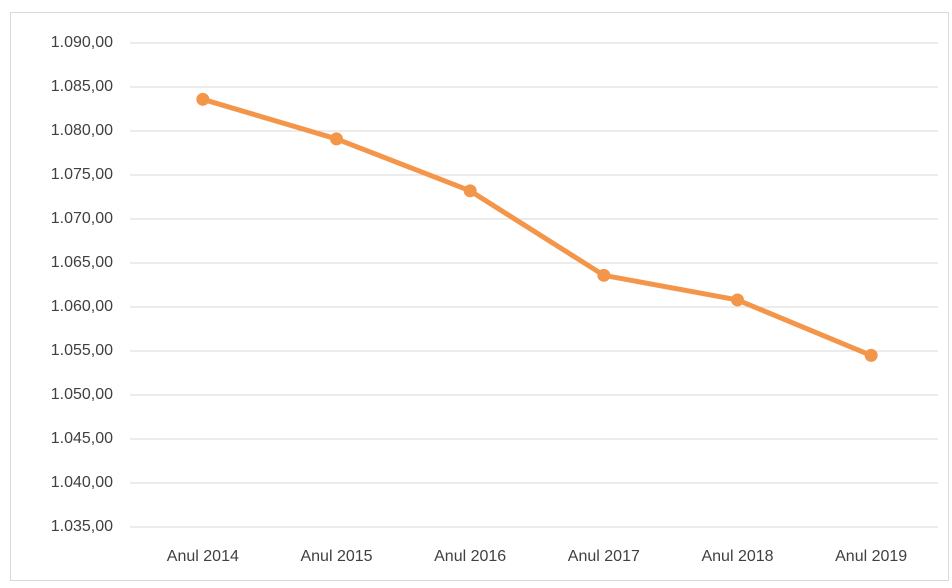 The width and height of the screenshot is (952, 588). I want to click on y-tick-label: 1.065,00, so click(82, 262).